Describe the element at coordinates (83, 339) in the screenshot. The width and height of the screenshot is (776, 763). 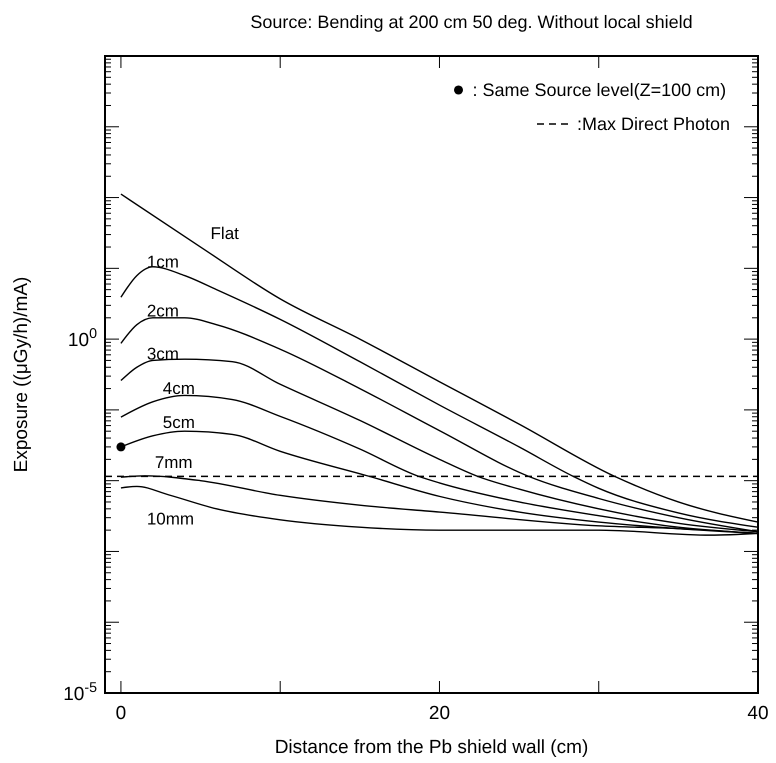
I see `y-tick-label: 10$^{0}$` at that location.